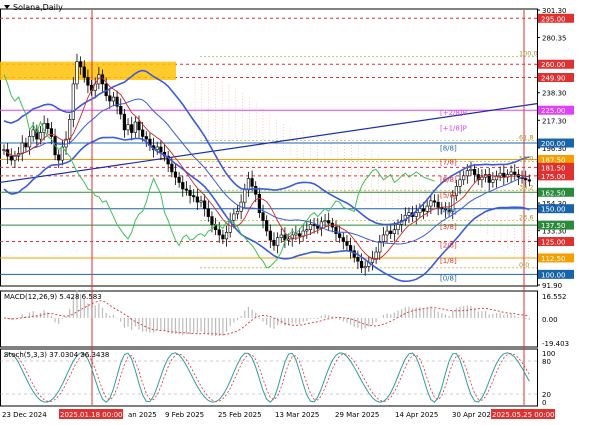  What do you see at coordinates (546, 362) in the screenshot?
I see `stoch-tick-label: 80` at bounding box center [546, 362].